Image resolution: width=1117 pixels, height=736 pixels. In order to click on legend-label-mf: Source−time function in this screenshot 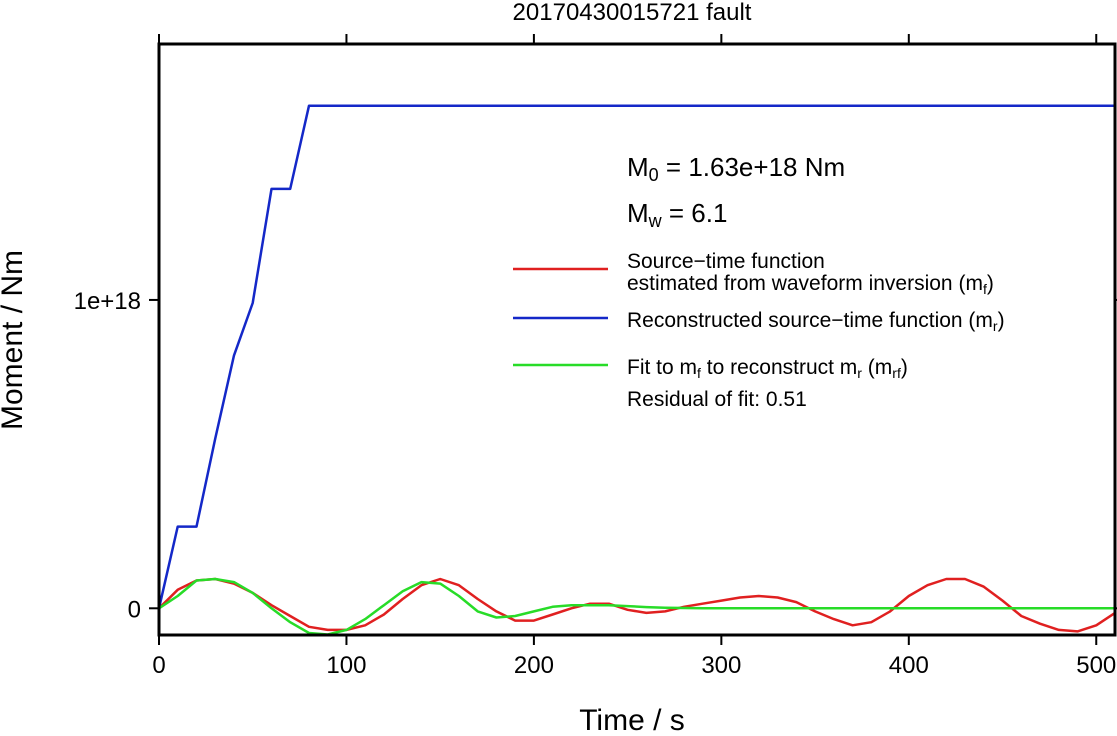, I will do `click(726, 261)`.